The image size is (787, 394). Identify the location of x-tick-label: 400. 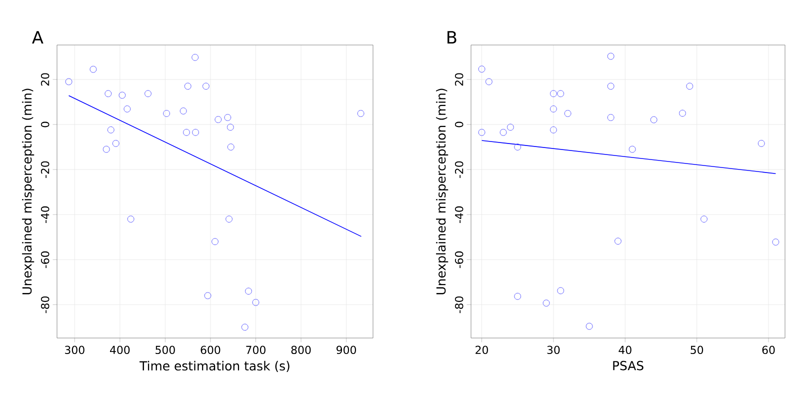
(120, 350).